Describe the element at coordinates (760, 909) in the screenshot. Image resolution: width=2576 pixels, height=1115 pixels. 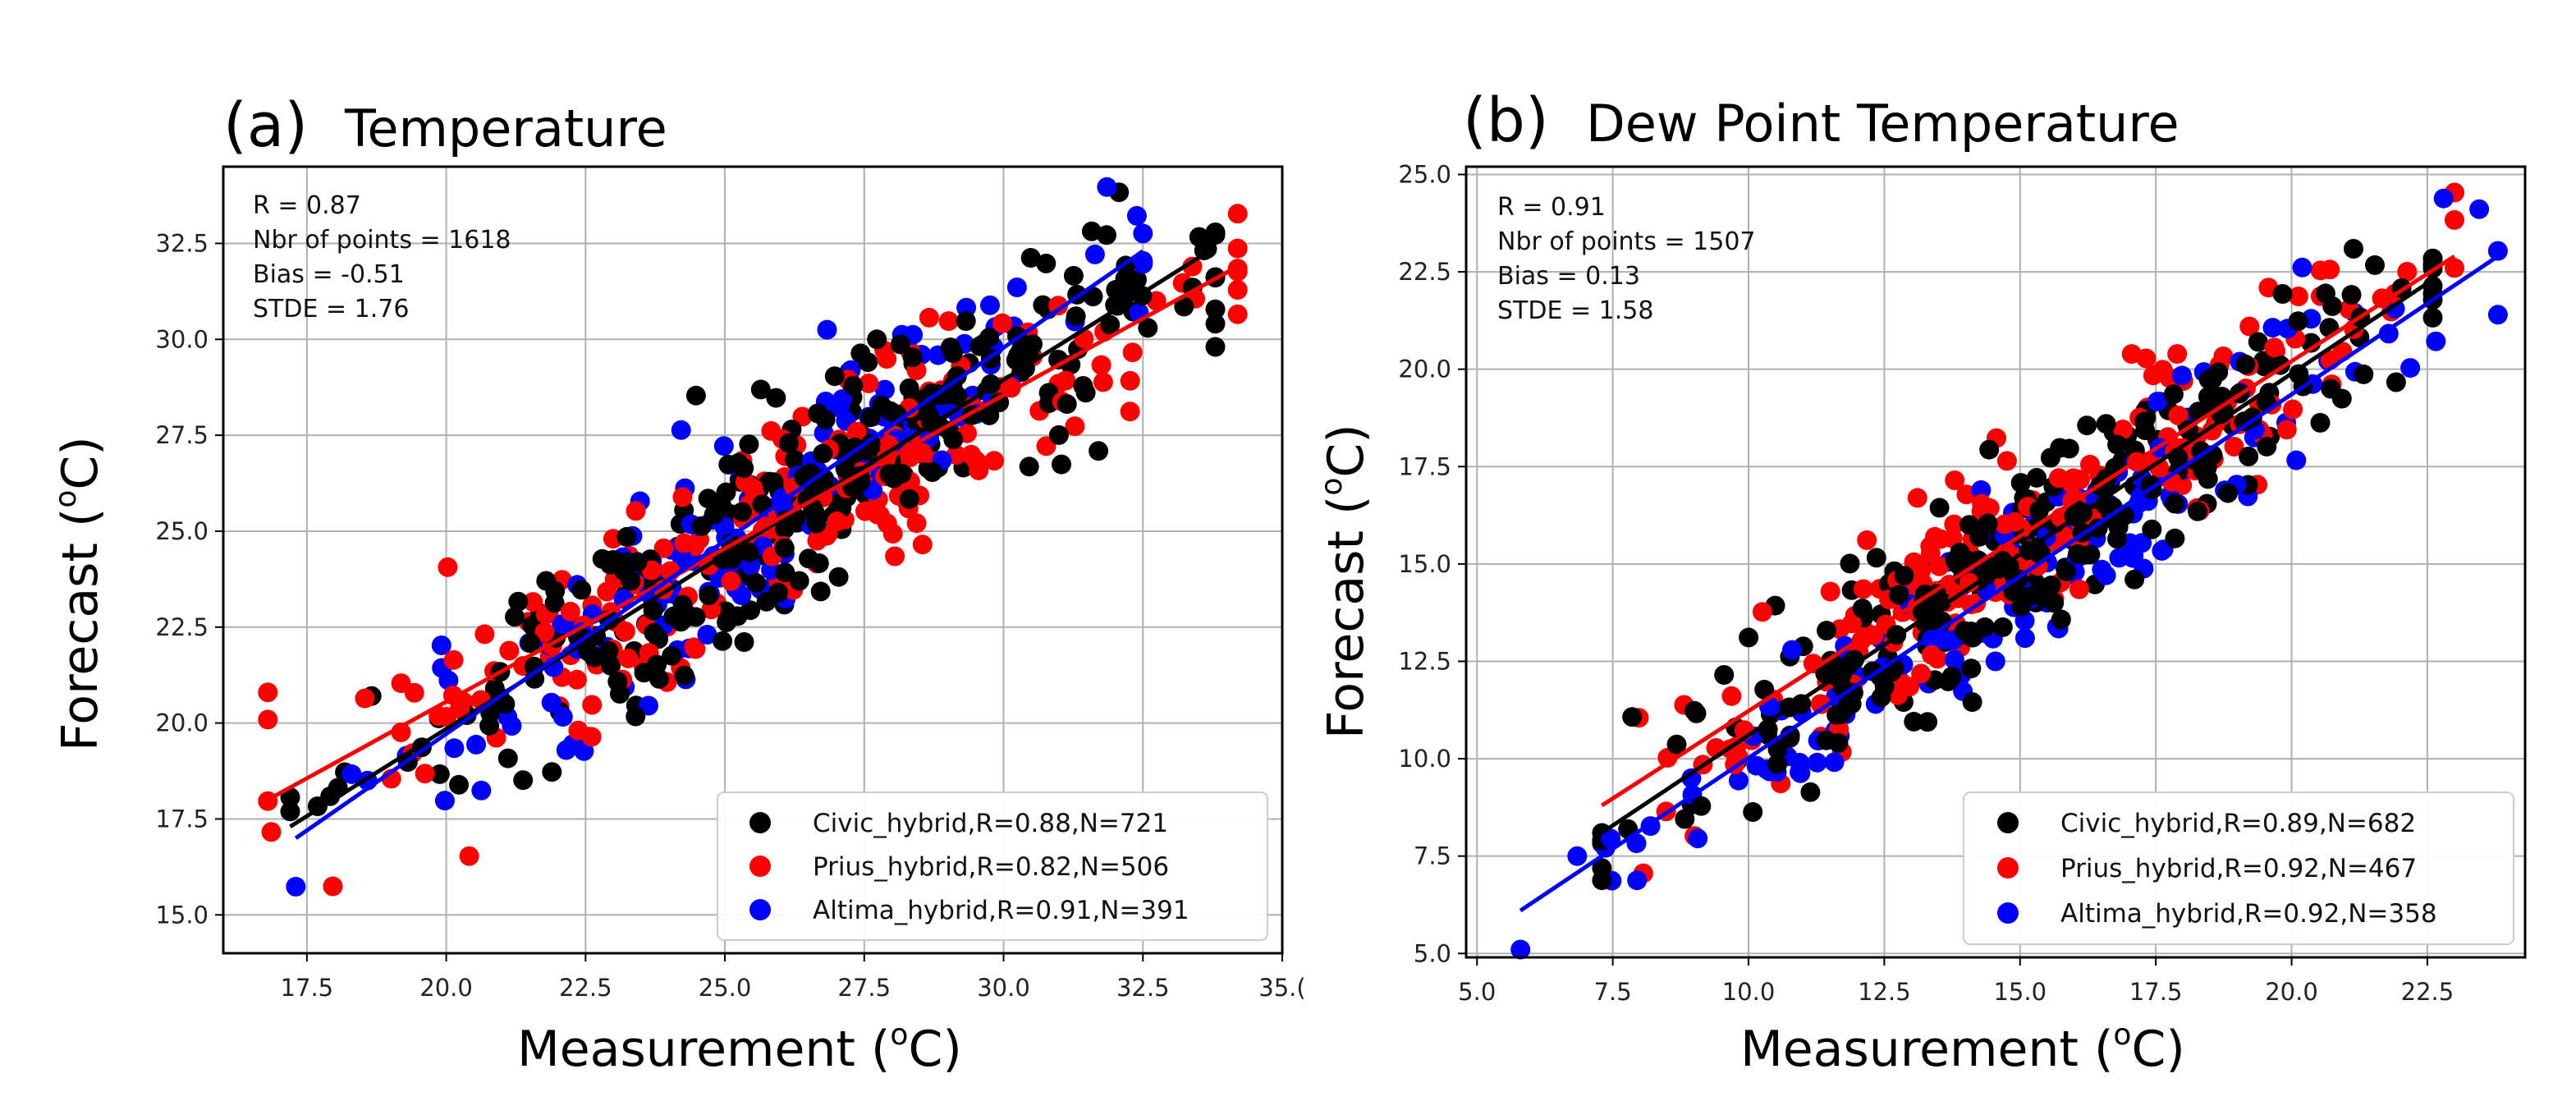
I see `legend-marker-altima` at that location.